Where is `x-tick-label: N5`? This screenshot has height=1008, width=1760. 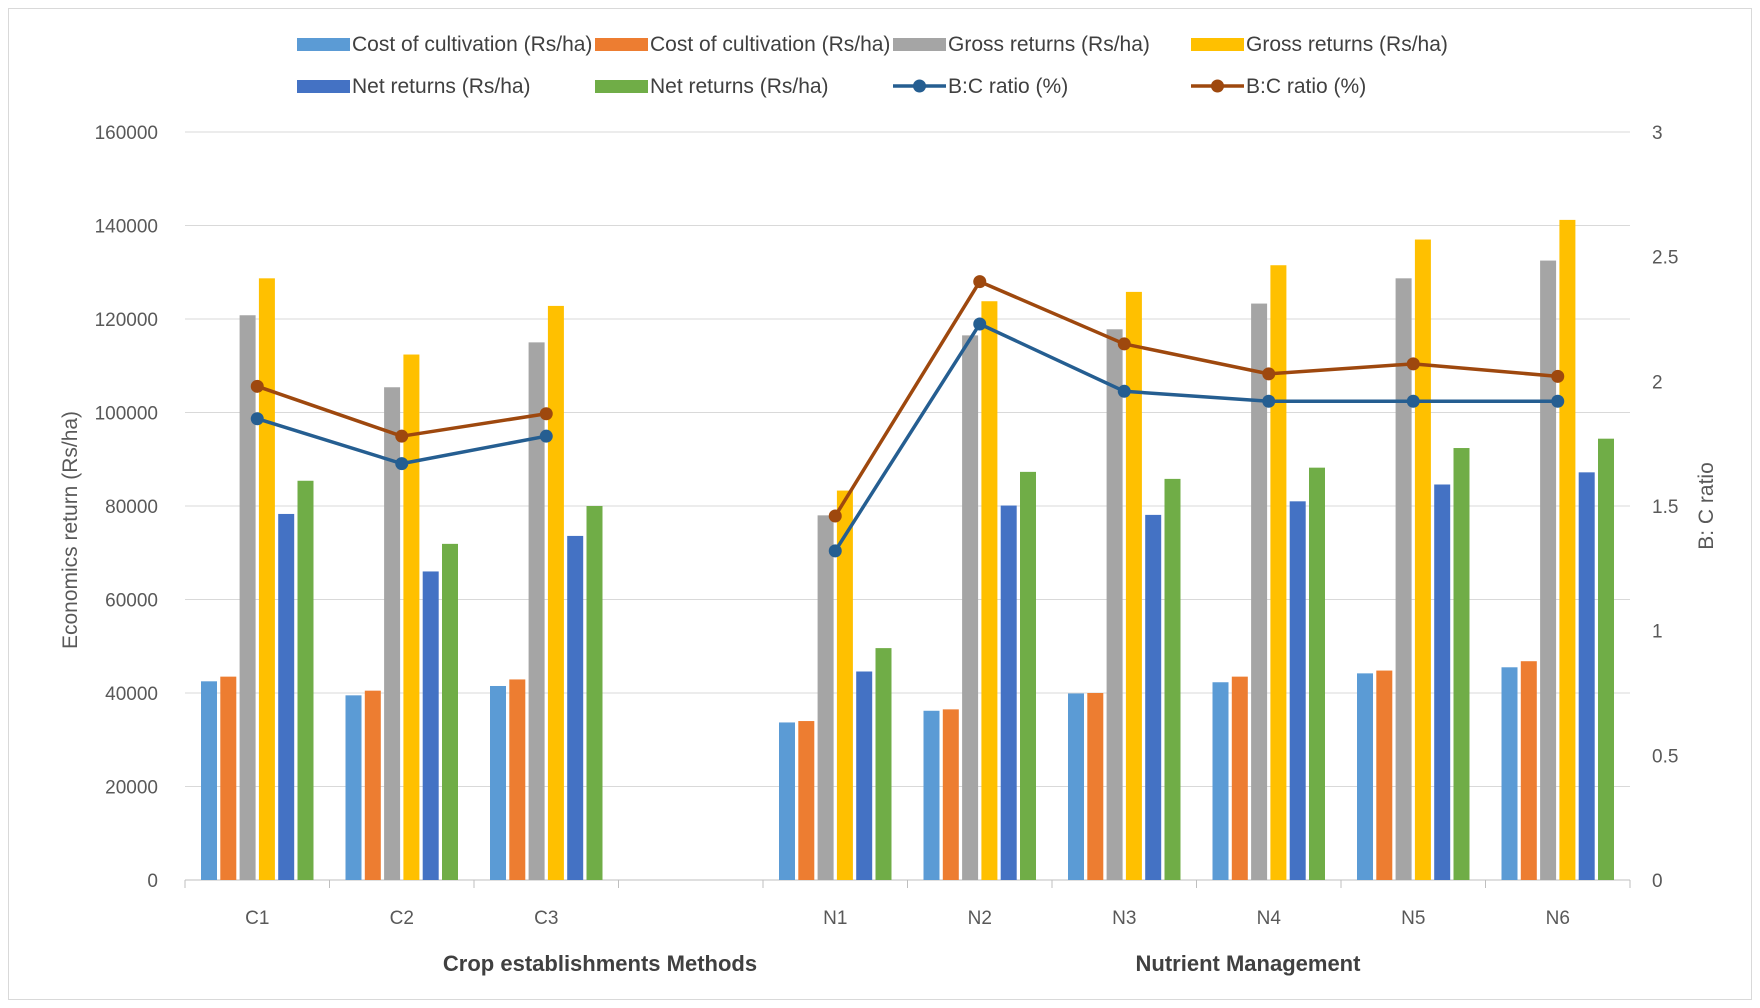
x-tick-label: N5 is located at coordinates (1413, 918).